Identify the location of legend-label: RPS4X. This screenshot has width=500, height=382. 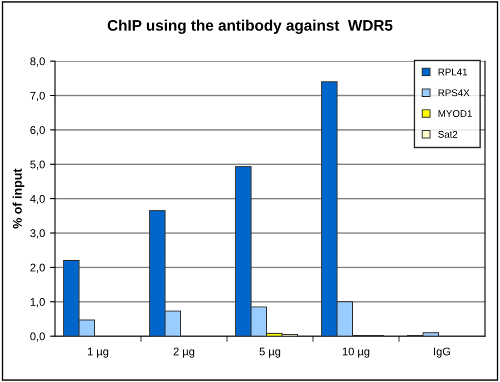
(454, 92).